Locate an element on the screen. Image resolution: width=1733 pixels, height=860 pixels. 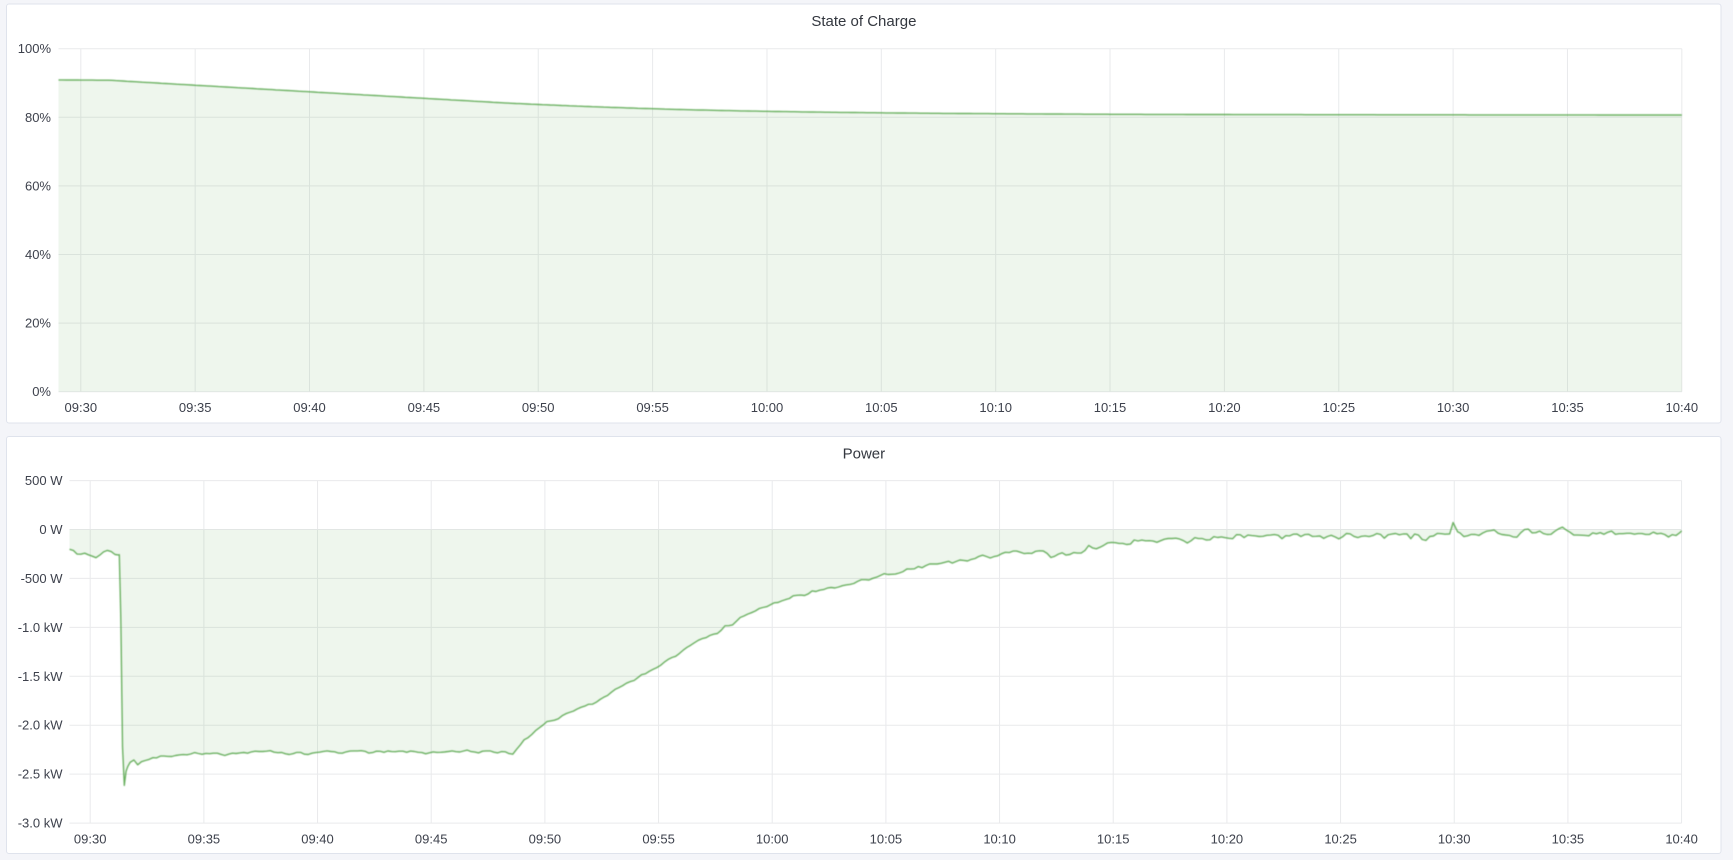
svg-text: -2.5 kW is located at coordinates (41, 774).